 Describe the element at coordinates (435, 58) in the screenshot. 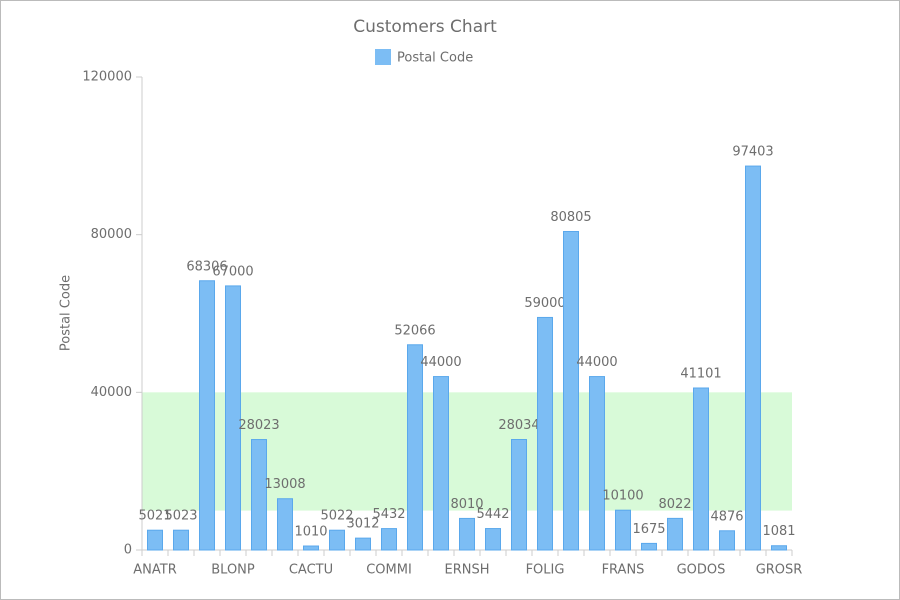

I see `legend-label: Postal Code` at that location.